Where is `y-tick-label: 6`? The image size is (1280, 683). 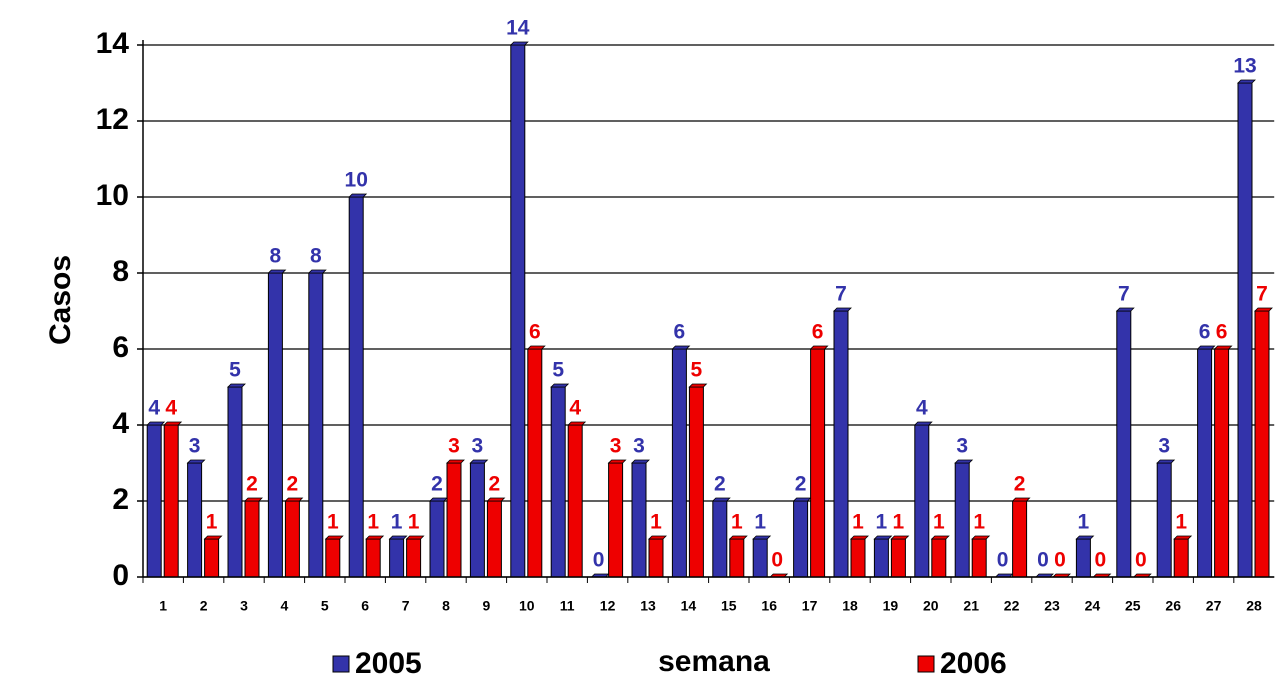
y-tick-label: 6 is located at coordinates (120, 347).